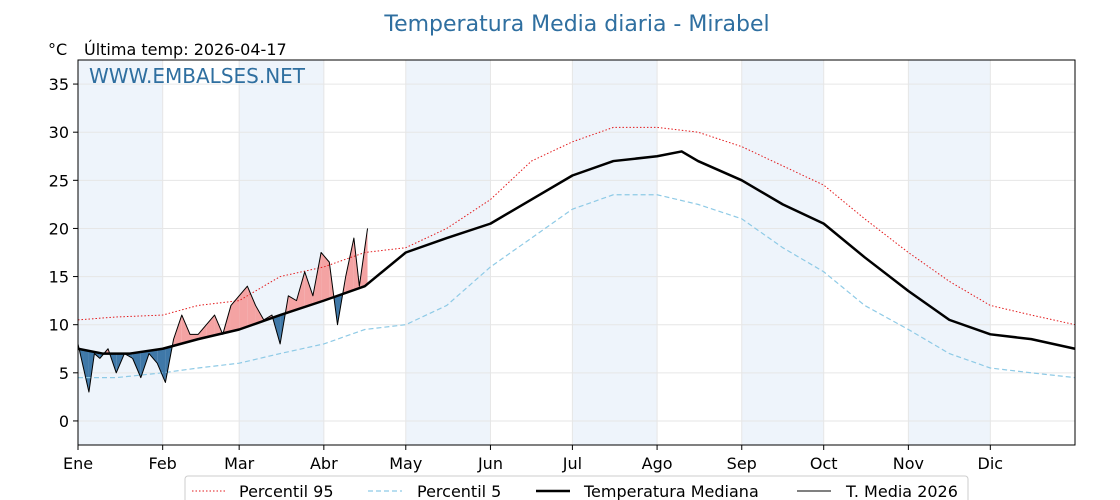 This screenshot has height=500, width=1120. Describe the element at coordinates (448, 252) in the screenshot. I see `month-shade-may` at that location.